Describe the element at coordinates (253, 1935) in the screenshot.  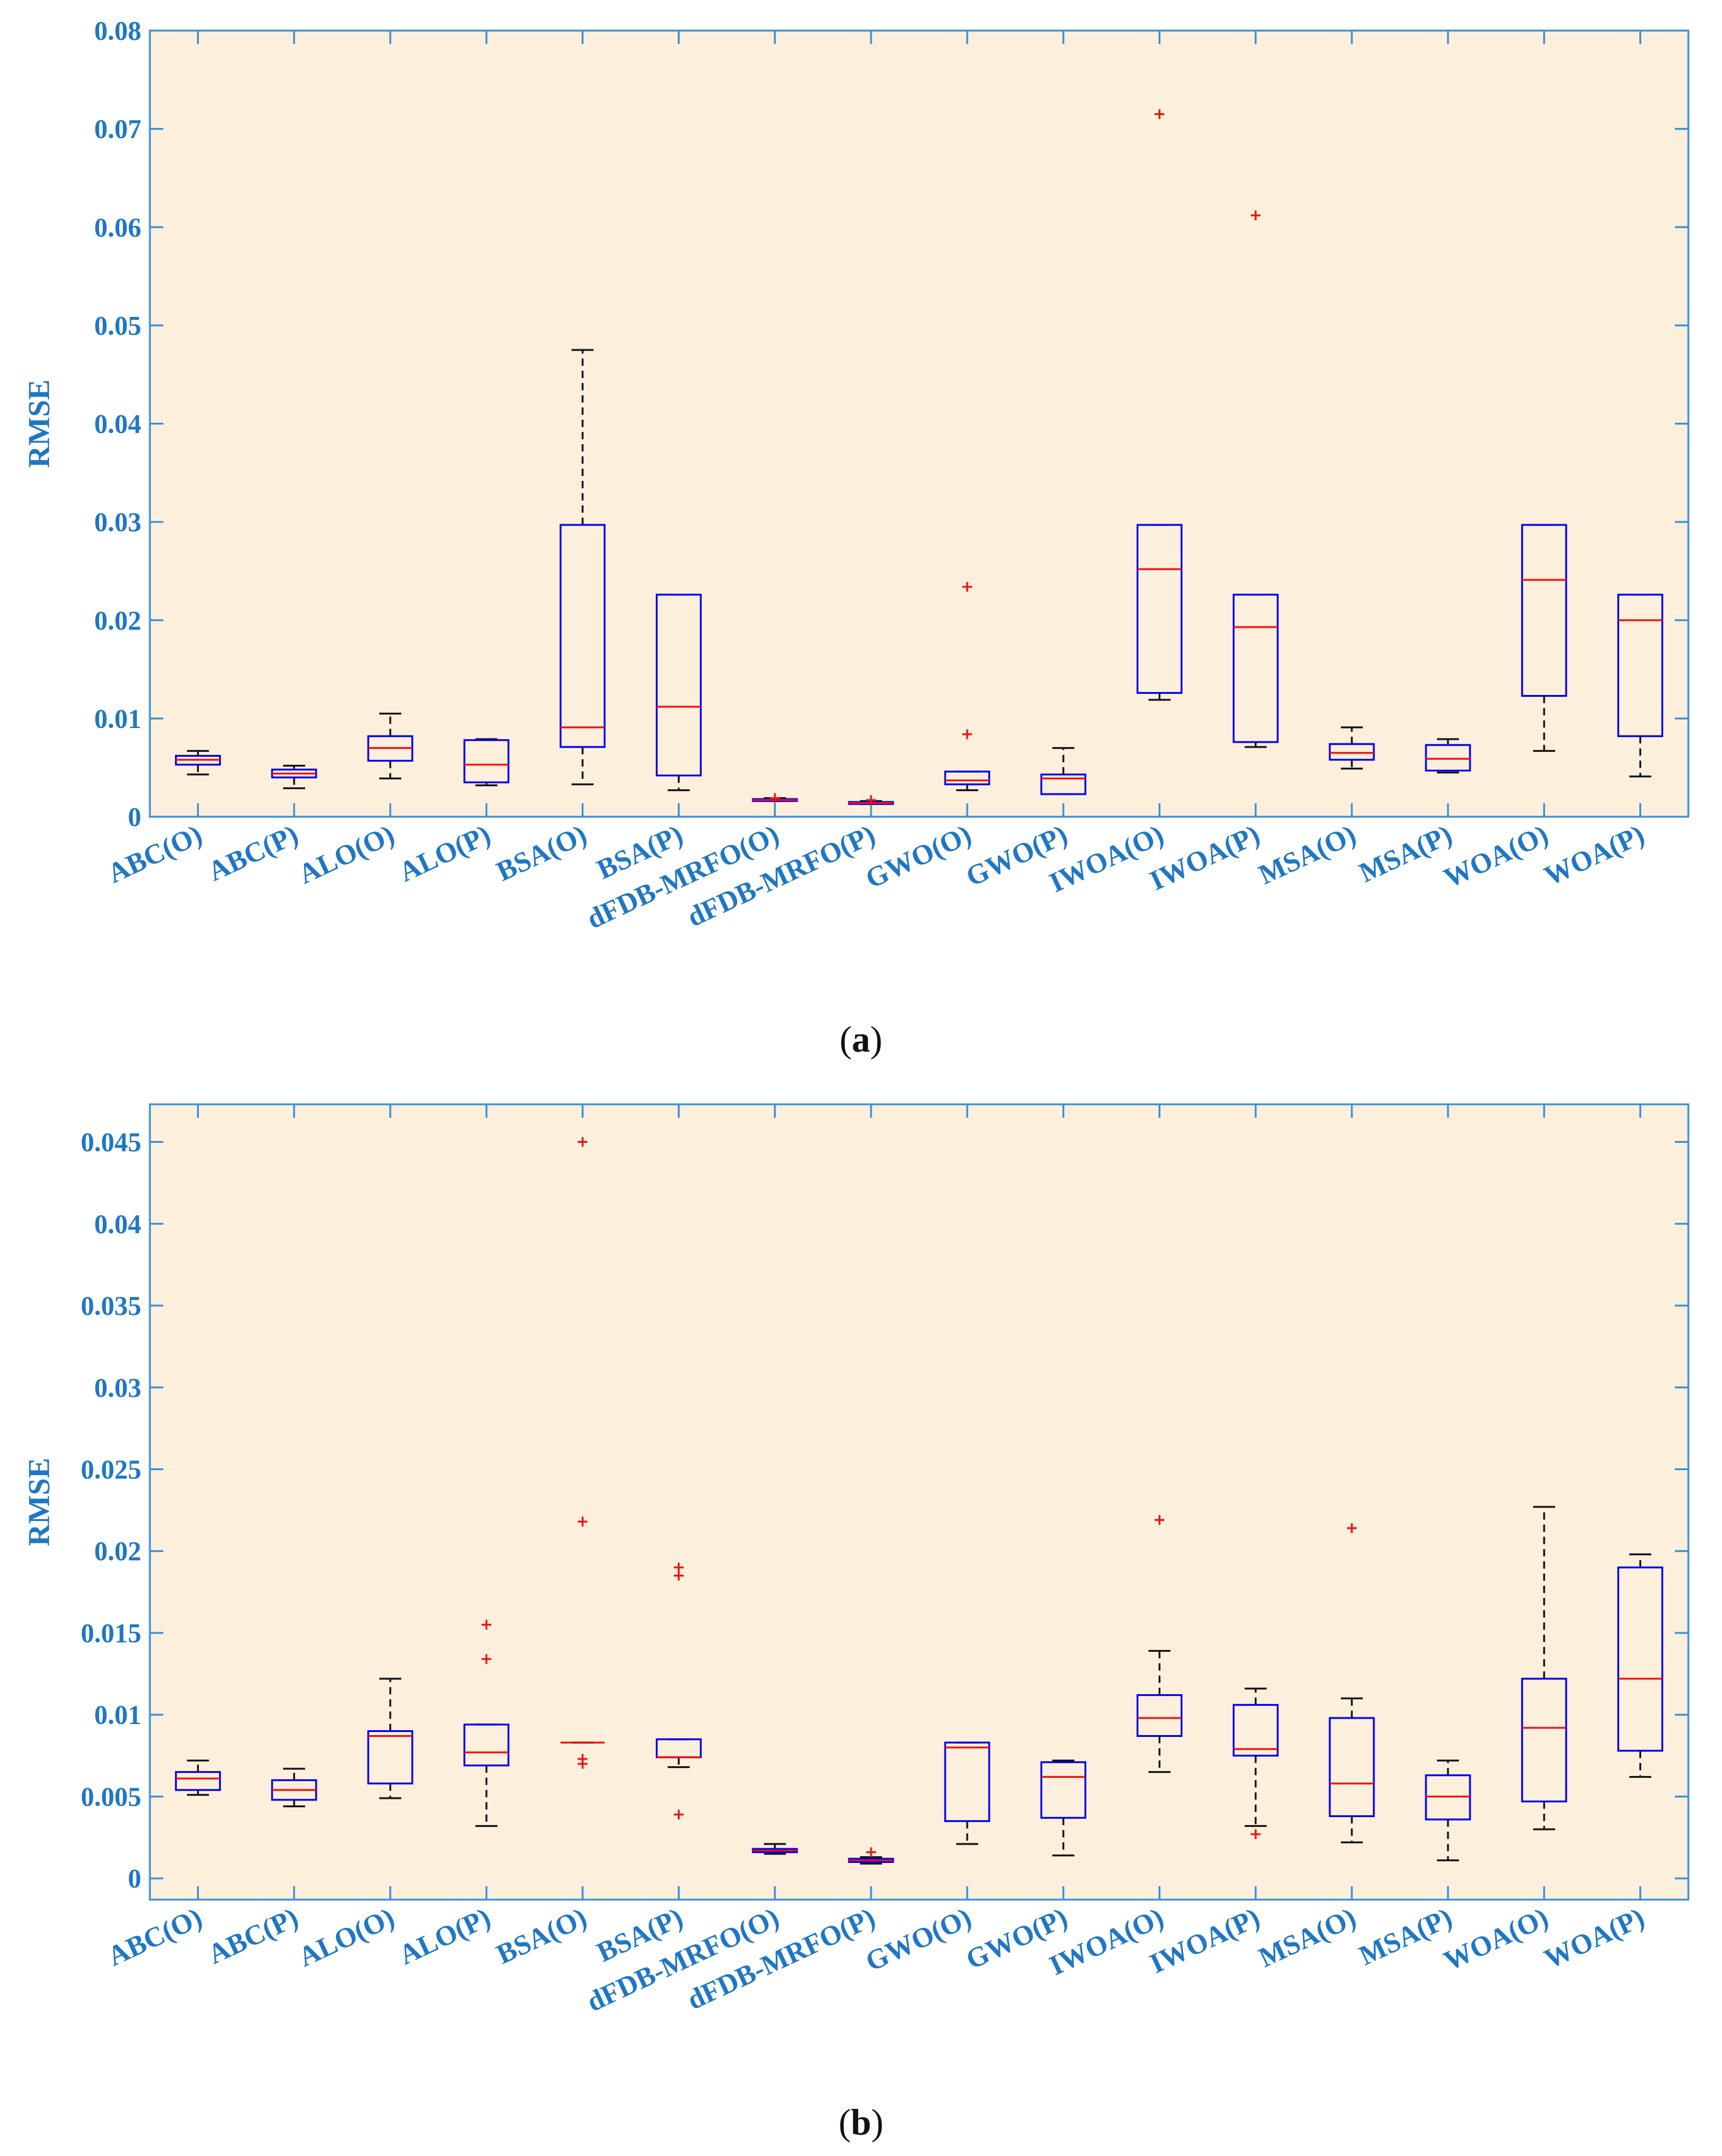
I see `panel-b-xtick-label: ABC(P)` at that location.